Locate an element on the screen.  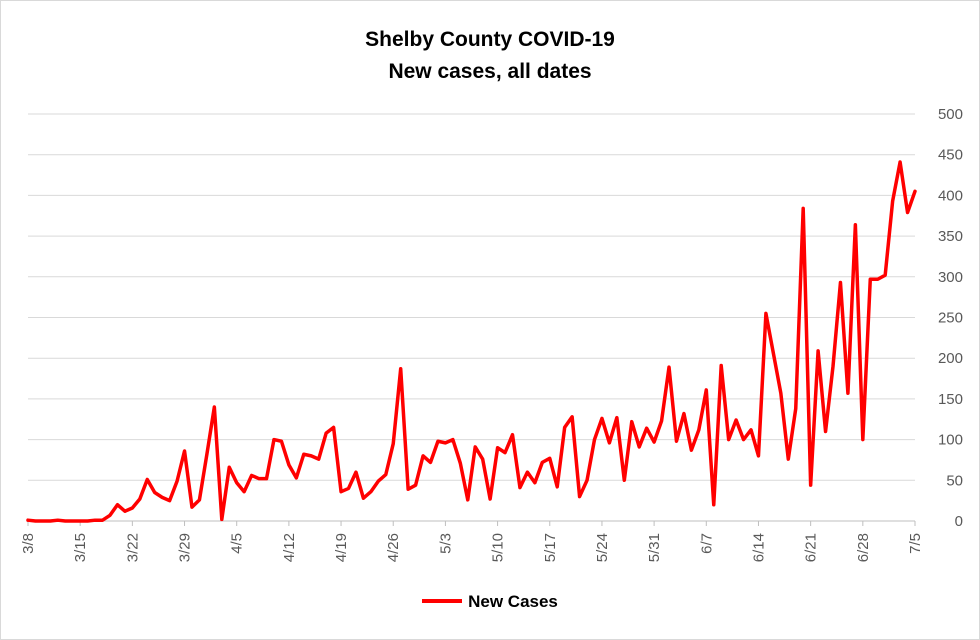
x-tick-label: 3/22 is located at coordinates (132, 547).